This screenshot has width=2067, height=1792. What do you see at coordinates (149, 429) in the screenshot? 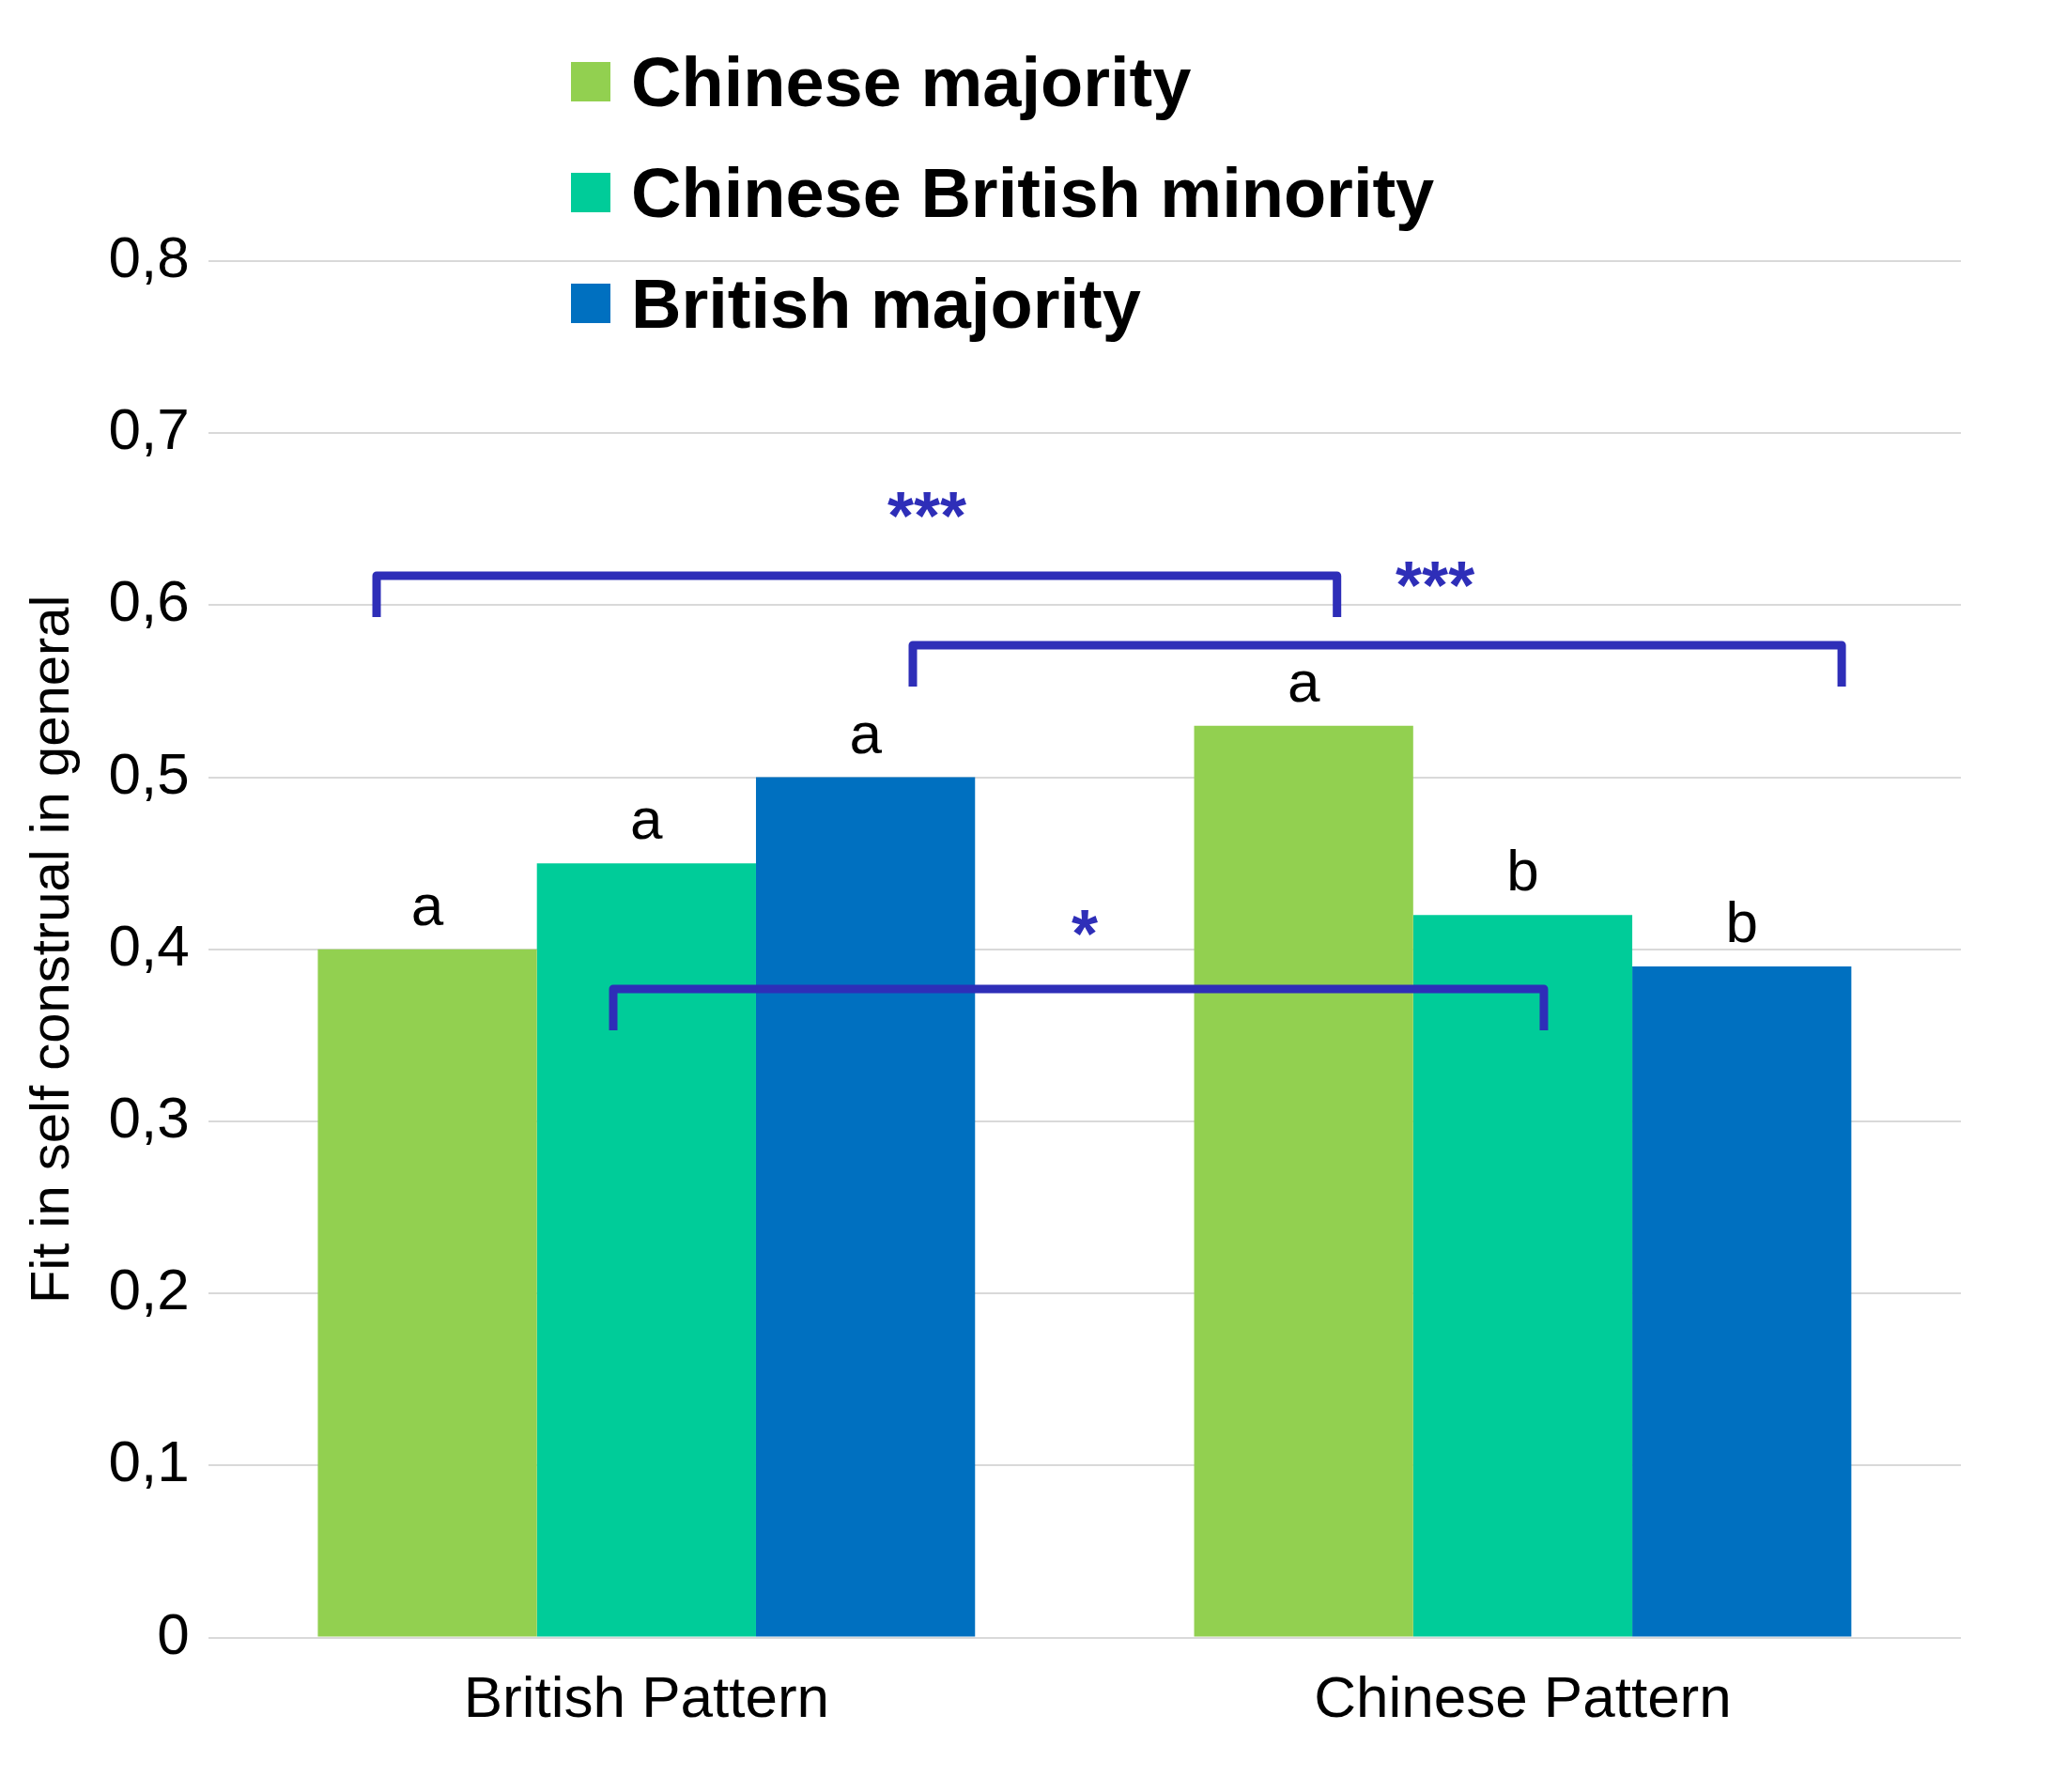
I see `y-tick-label: 0,7` at bounding box center [149, 429].